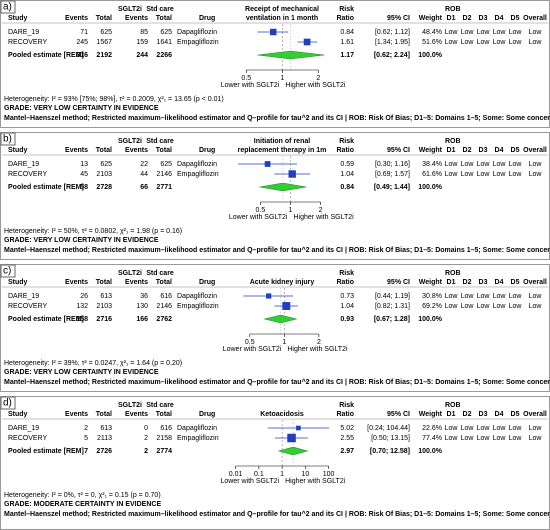 The width and height of the screenshot is (550, 530). Describe the element at coordinates (392, 174) in the screenshot. I see `ci: [0.69; 1.57]` at that location.